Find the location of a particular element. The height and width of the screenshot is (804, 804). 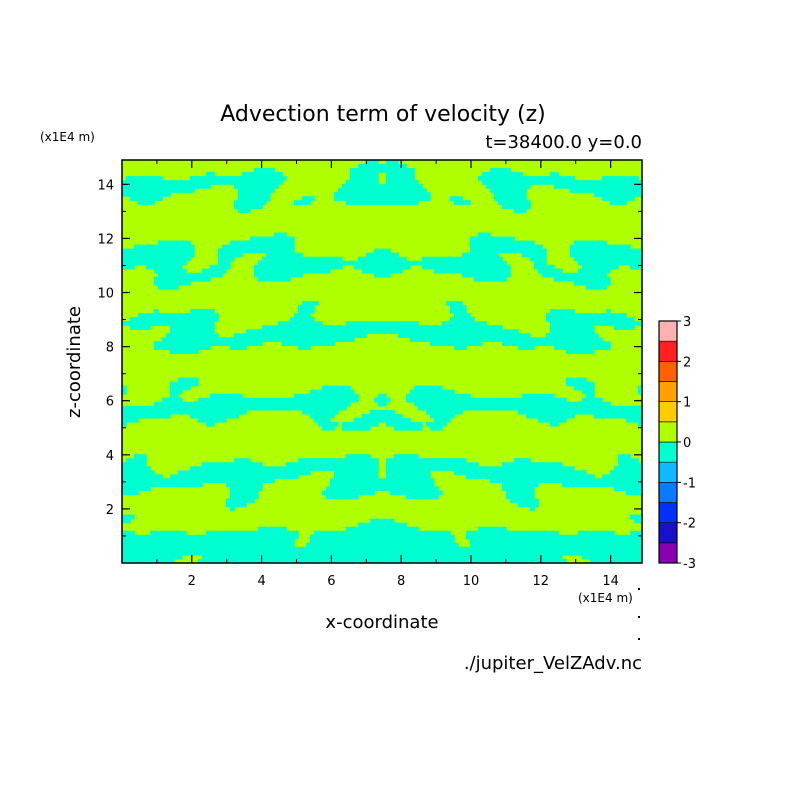

x-tick-label: 8 is located at coordinates (401, 581).